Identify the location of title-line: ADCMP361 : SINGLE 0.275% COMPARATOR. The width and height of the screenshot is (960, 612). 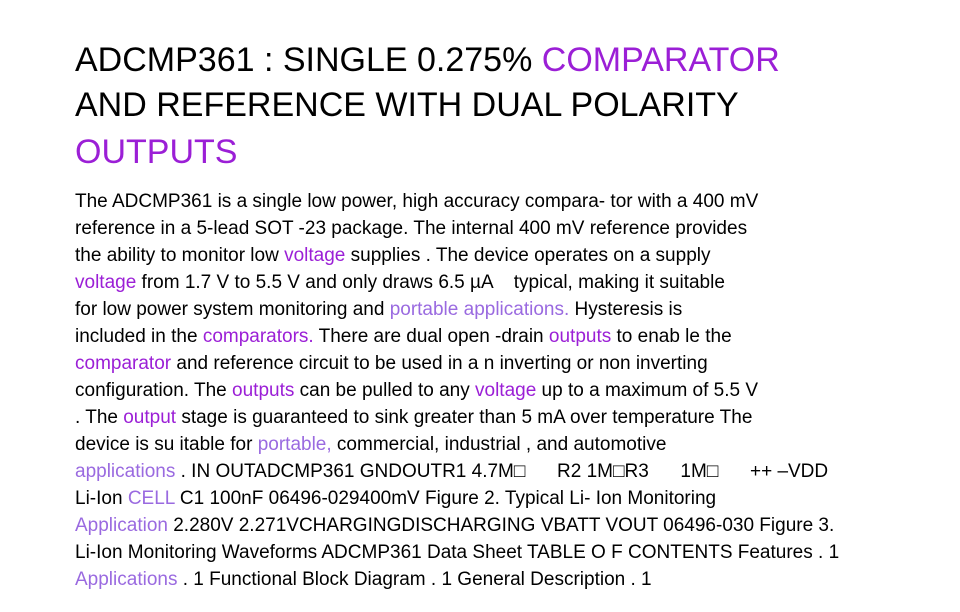
(510, 60).